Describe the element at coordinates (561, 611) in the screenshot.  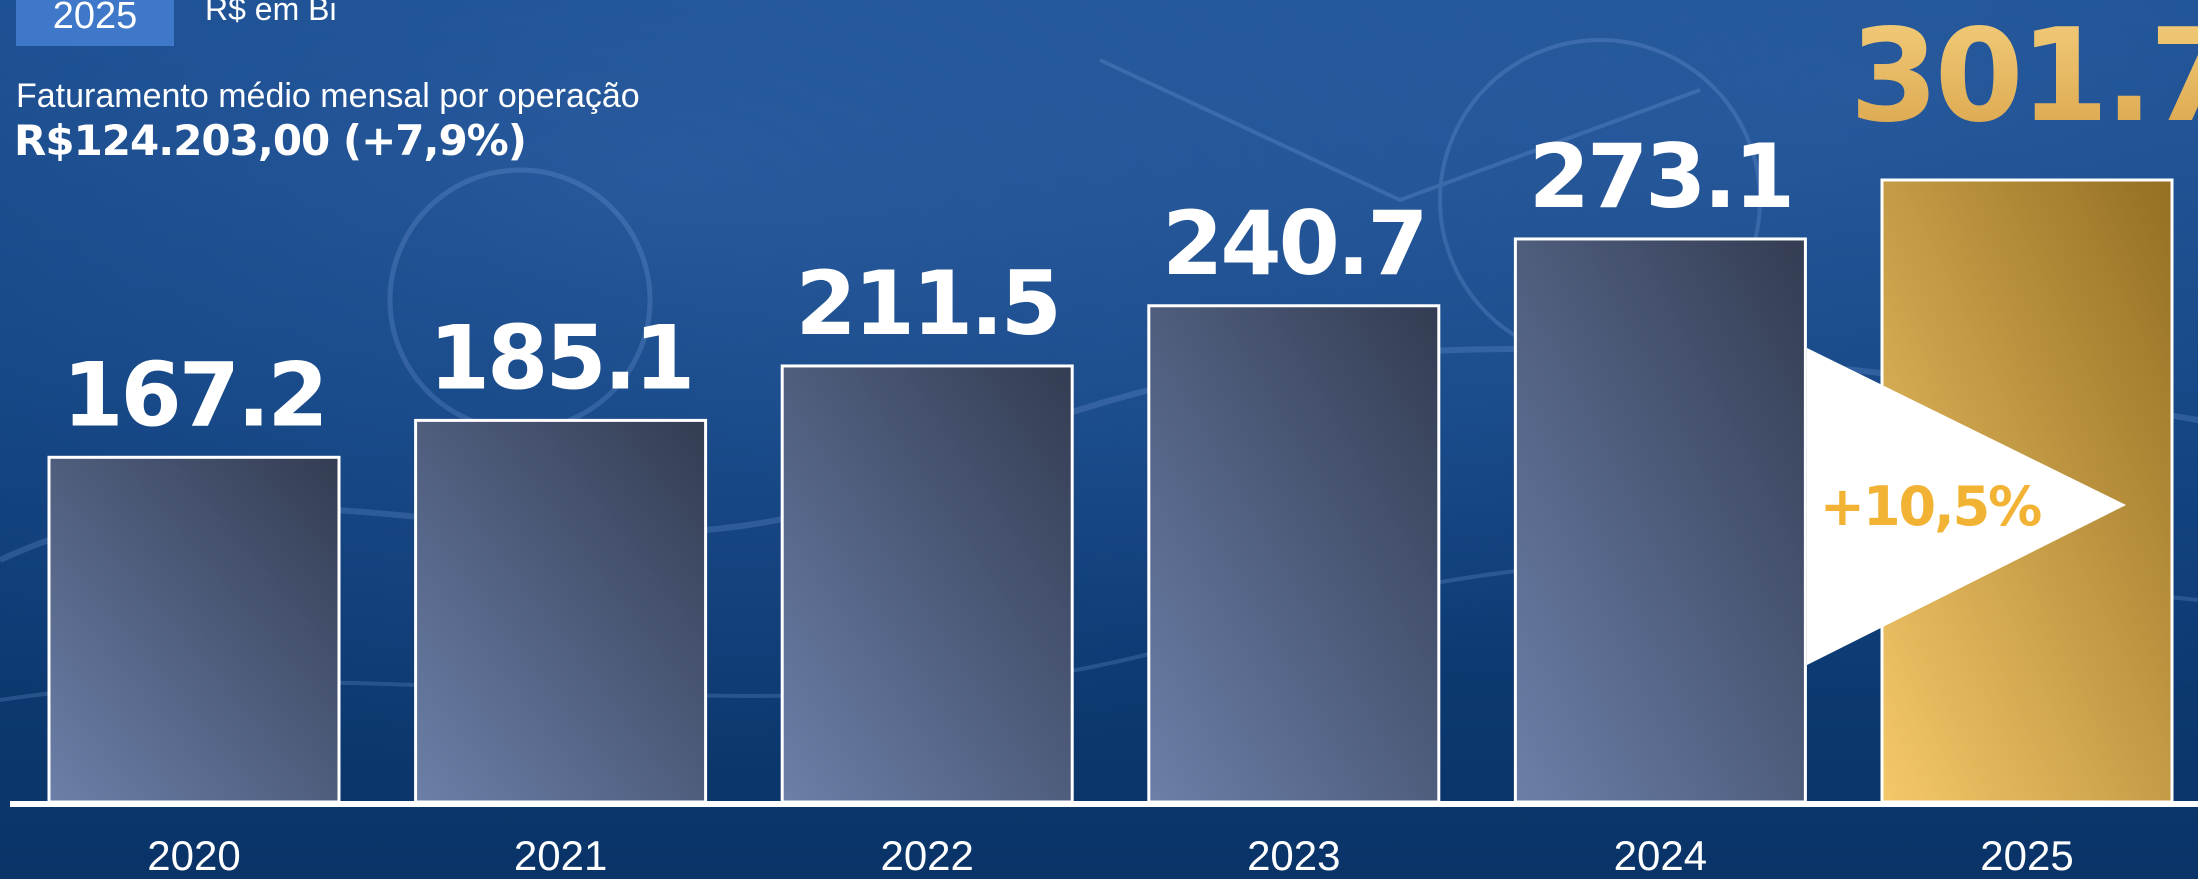
I see `bar-2021` at that location.